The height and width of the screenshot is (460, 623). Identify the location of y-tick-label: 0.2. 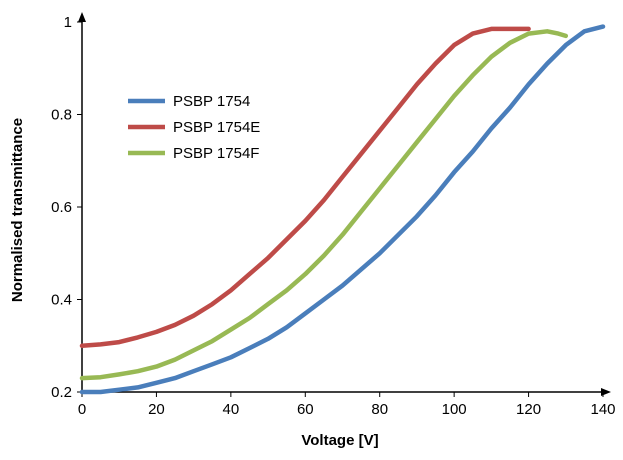
(61, 392).